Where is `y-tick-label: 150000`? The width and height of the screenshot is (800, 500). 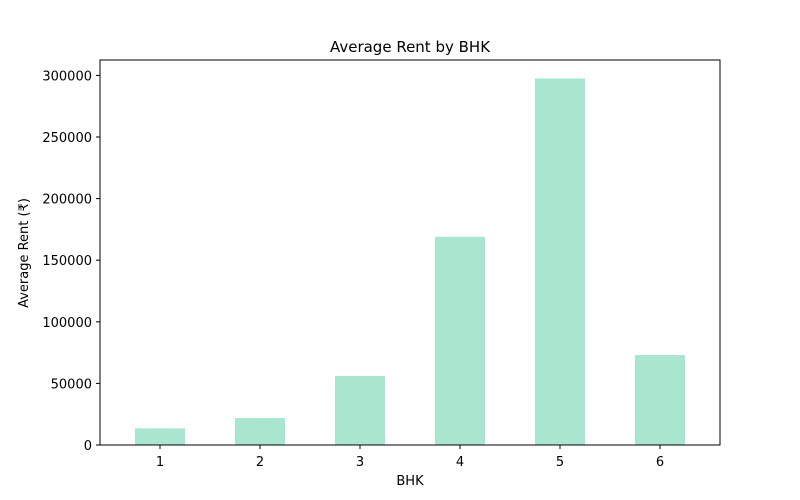 y-tick-label: 150000 is located at coordinates (67, 261).